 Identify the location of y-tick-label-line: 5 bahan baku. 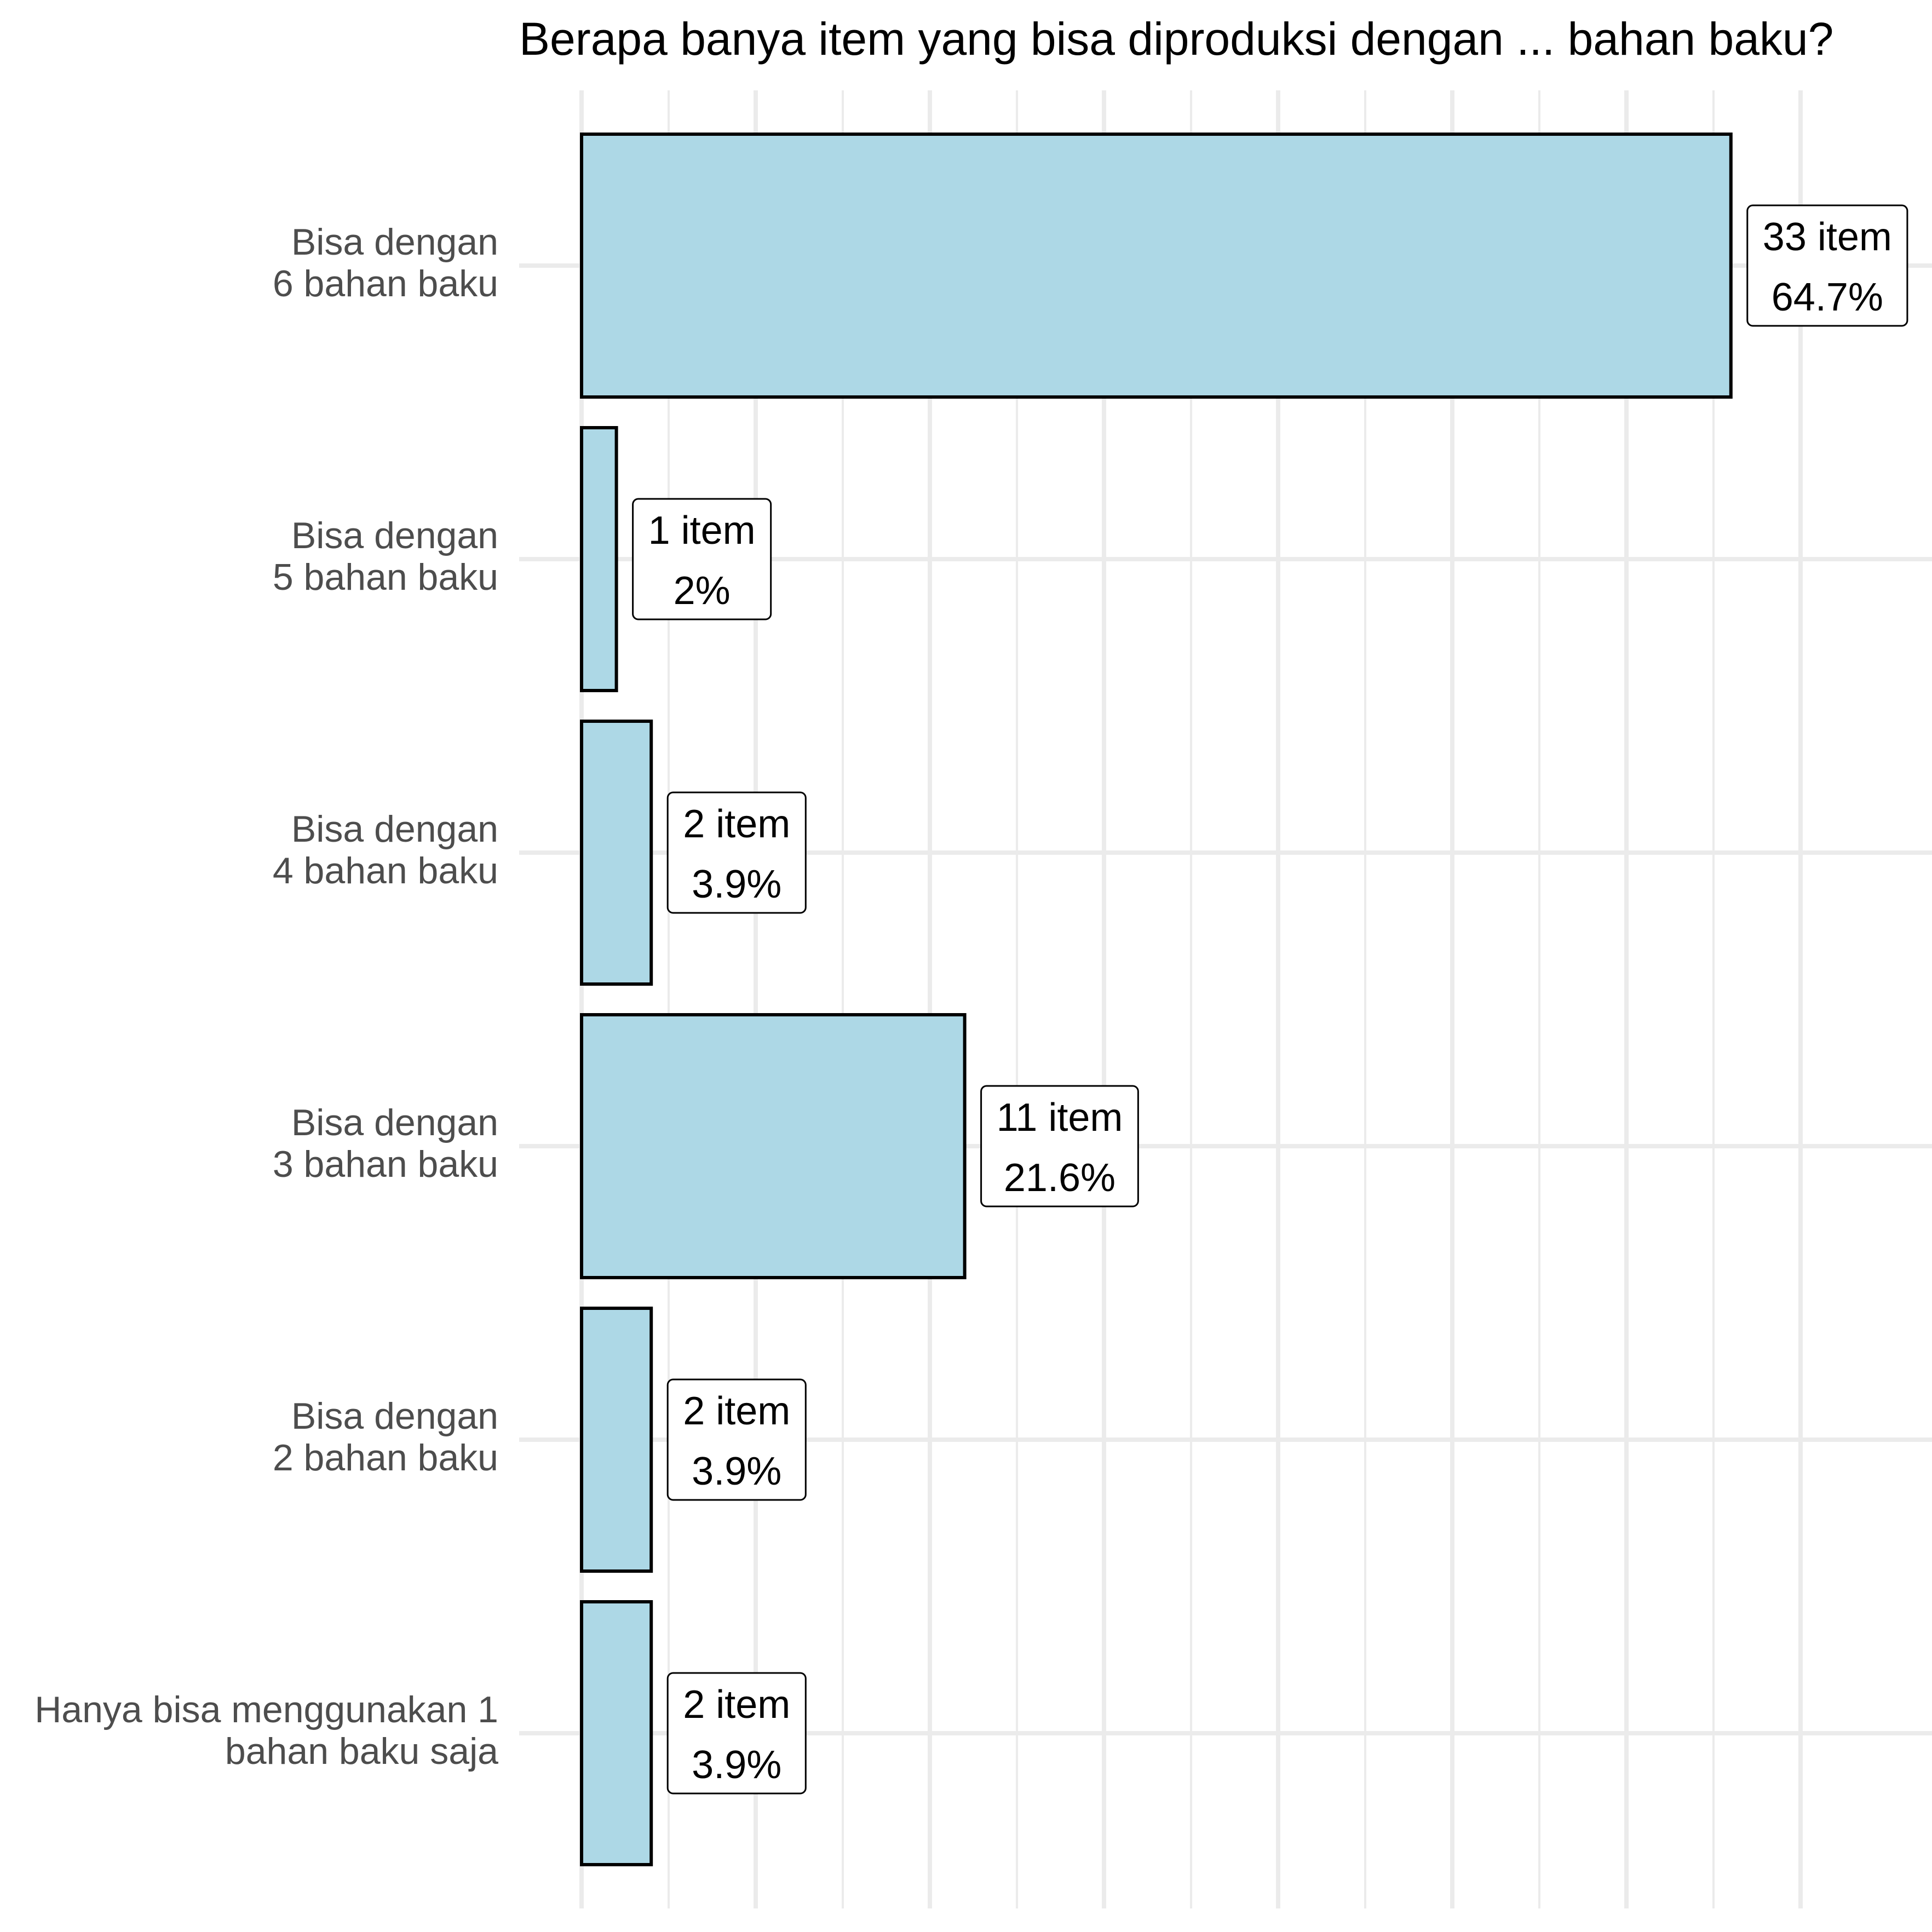
(385, 577).